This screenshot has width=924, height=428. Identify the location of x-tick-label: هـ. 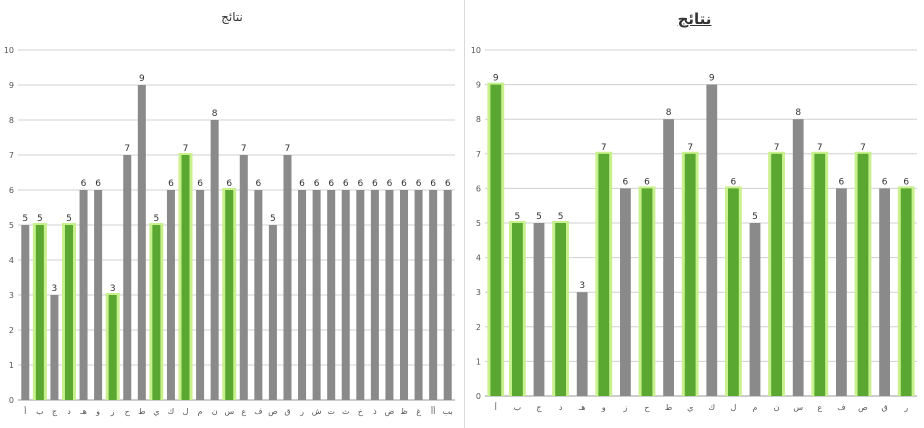
(83, 411).